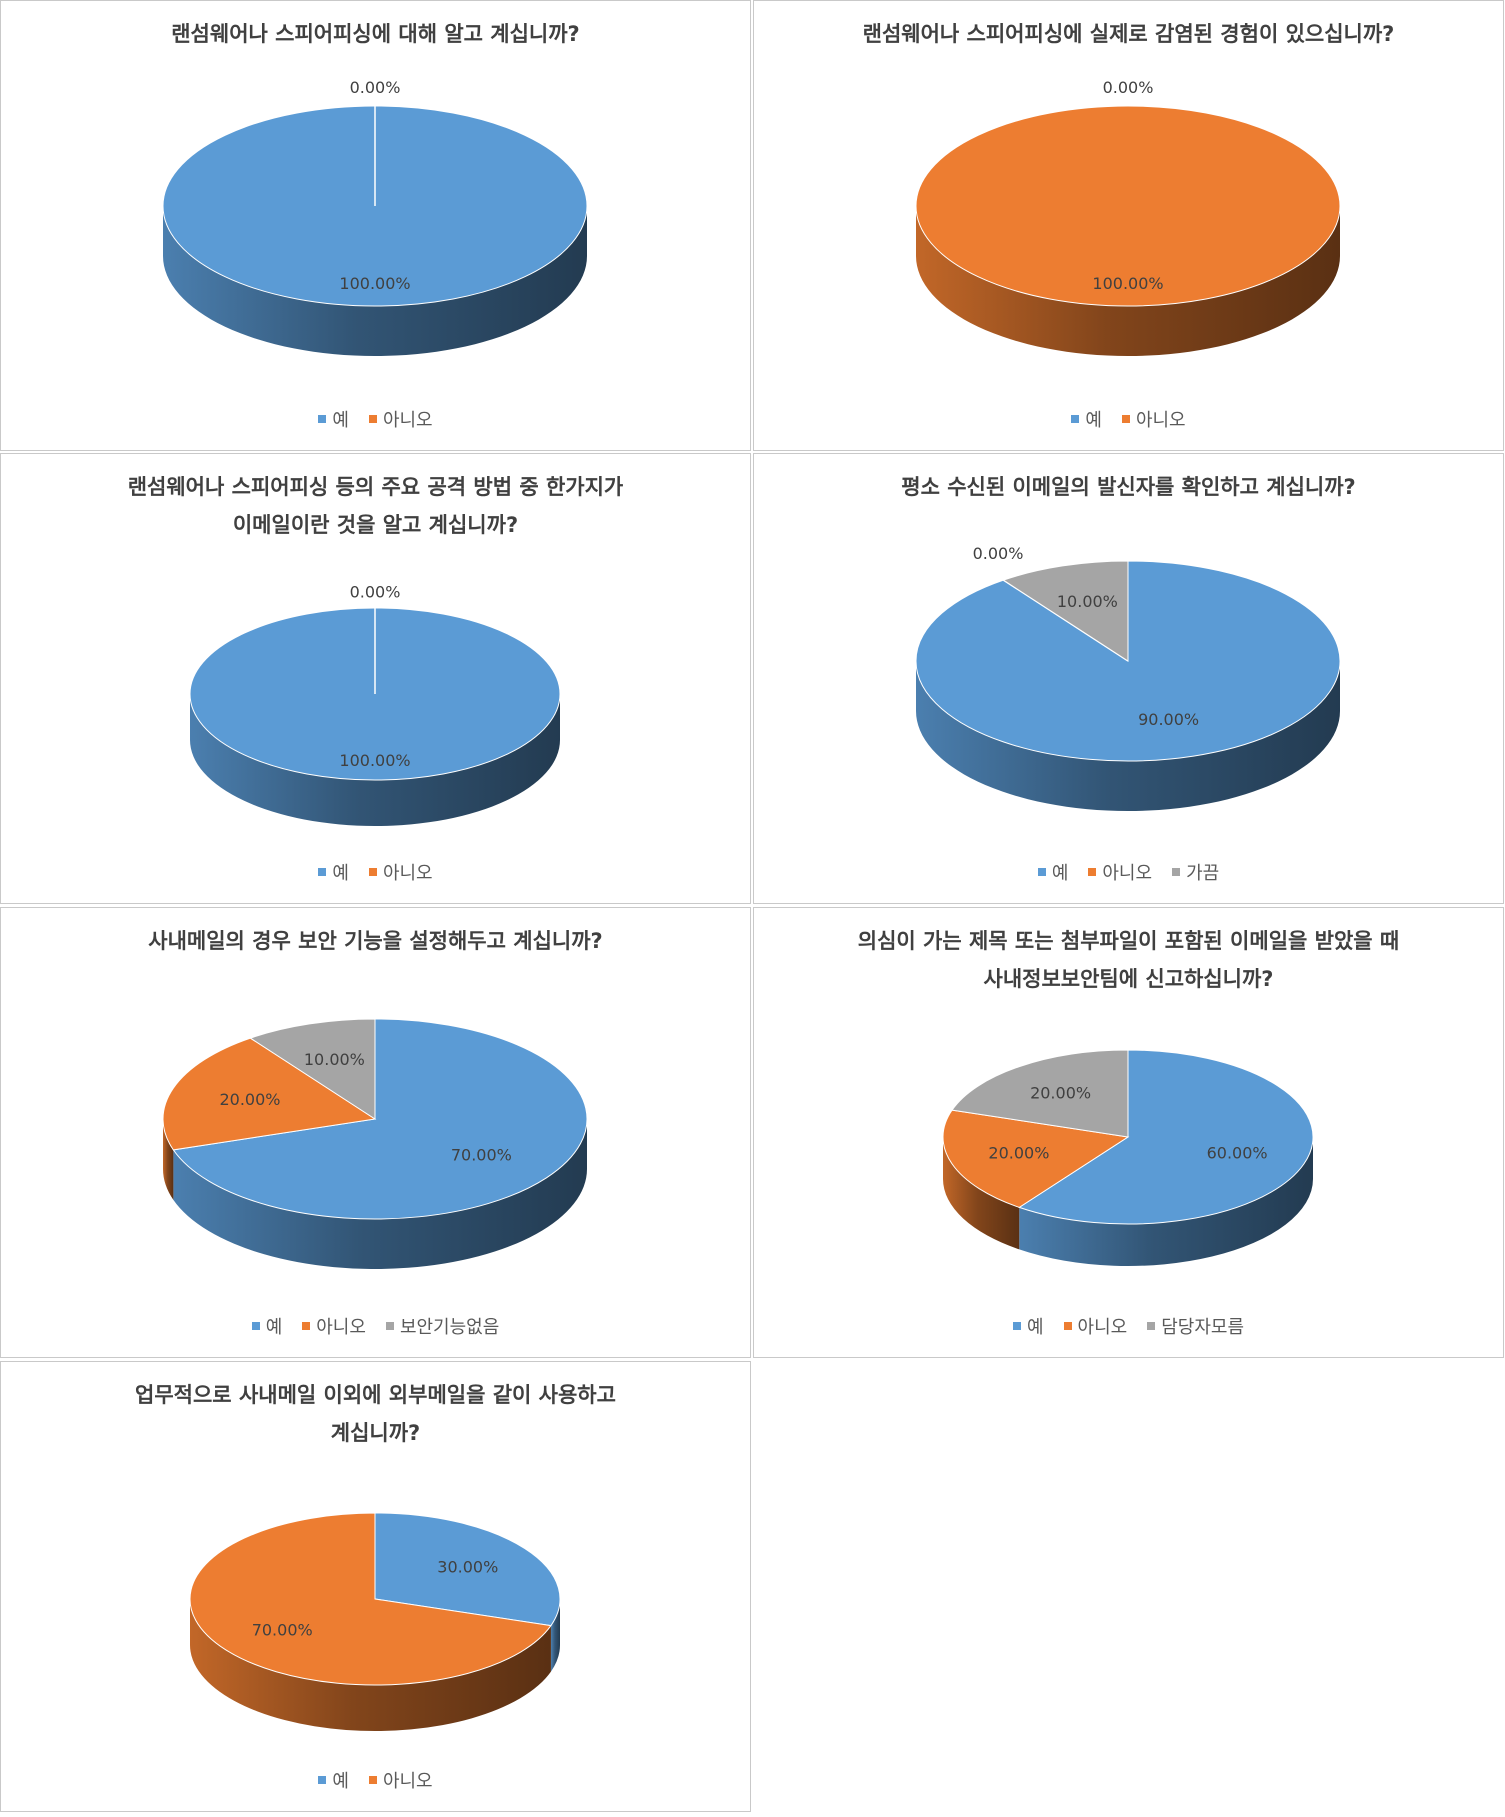 Image resolution: width=1505 pixels, height=1817 pixels. What do you see at coordinates (1237, 1153) in the screenshot?
I see `data-label-slice-0: 60.00%` at bounding box center [1237, 1153].